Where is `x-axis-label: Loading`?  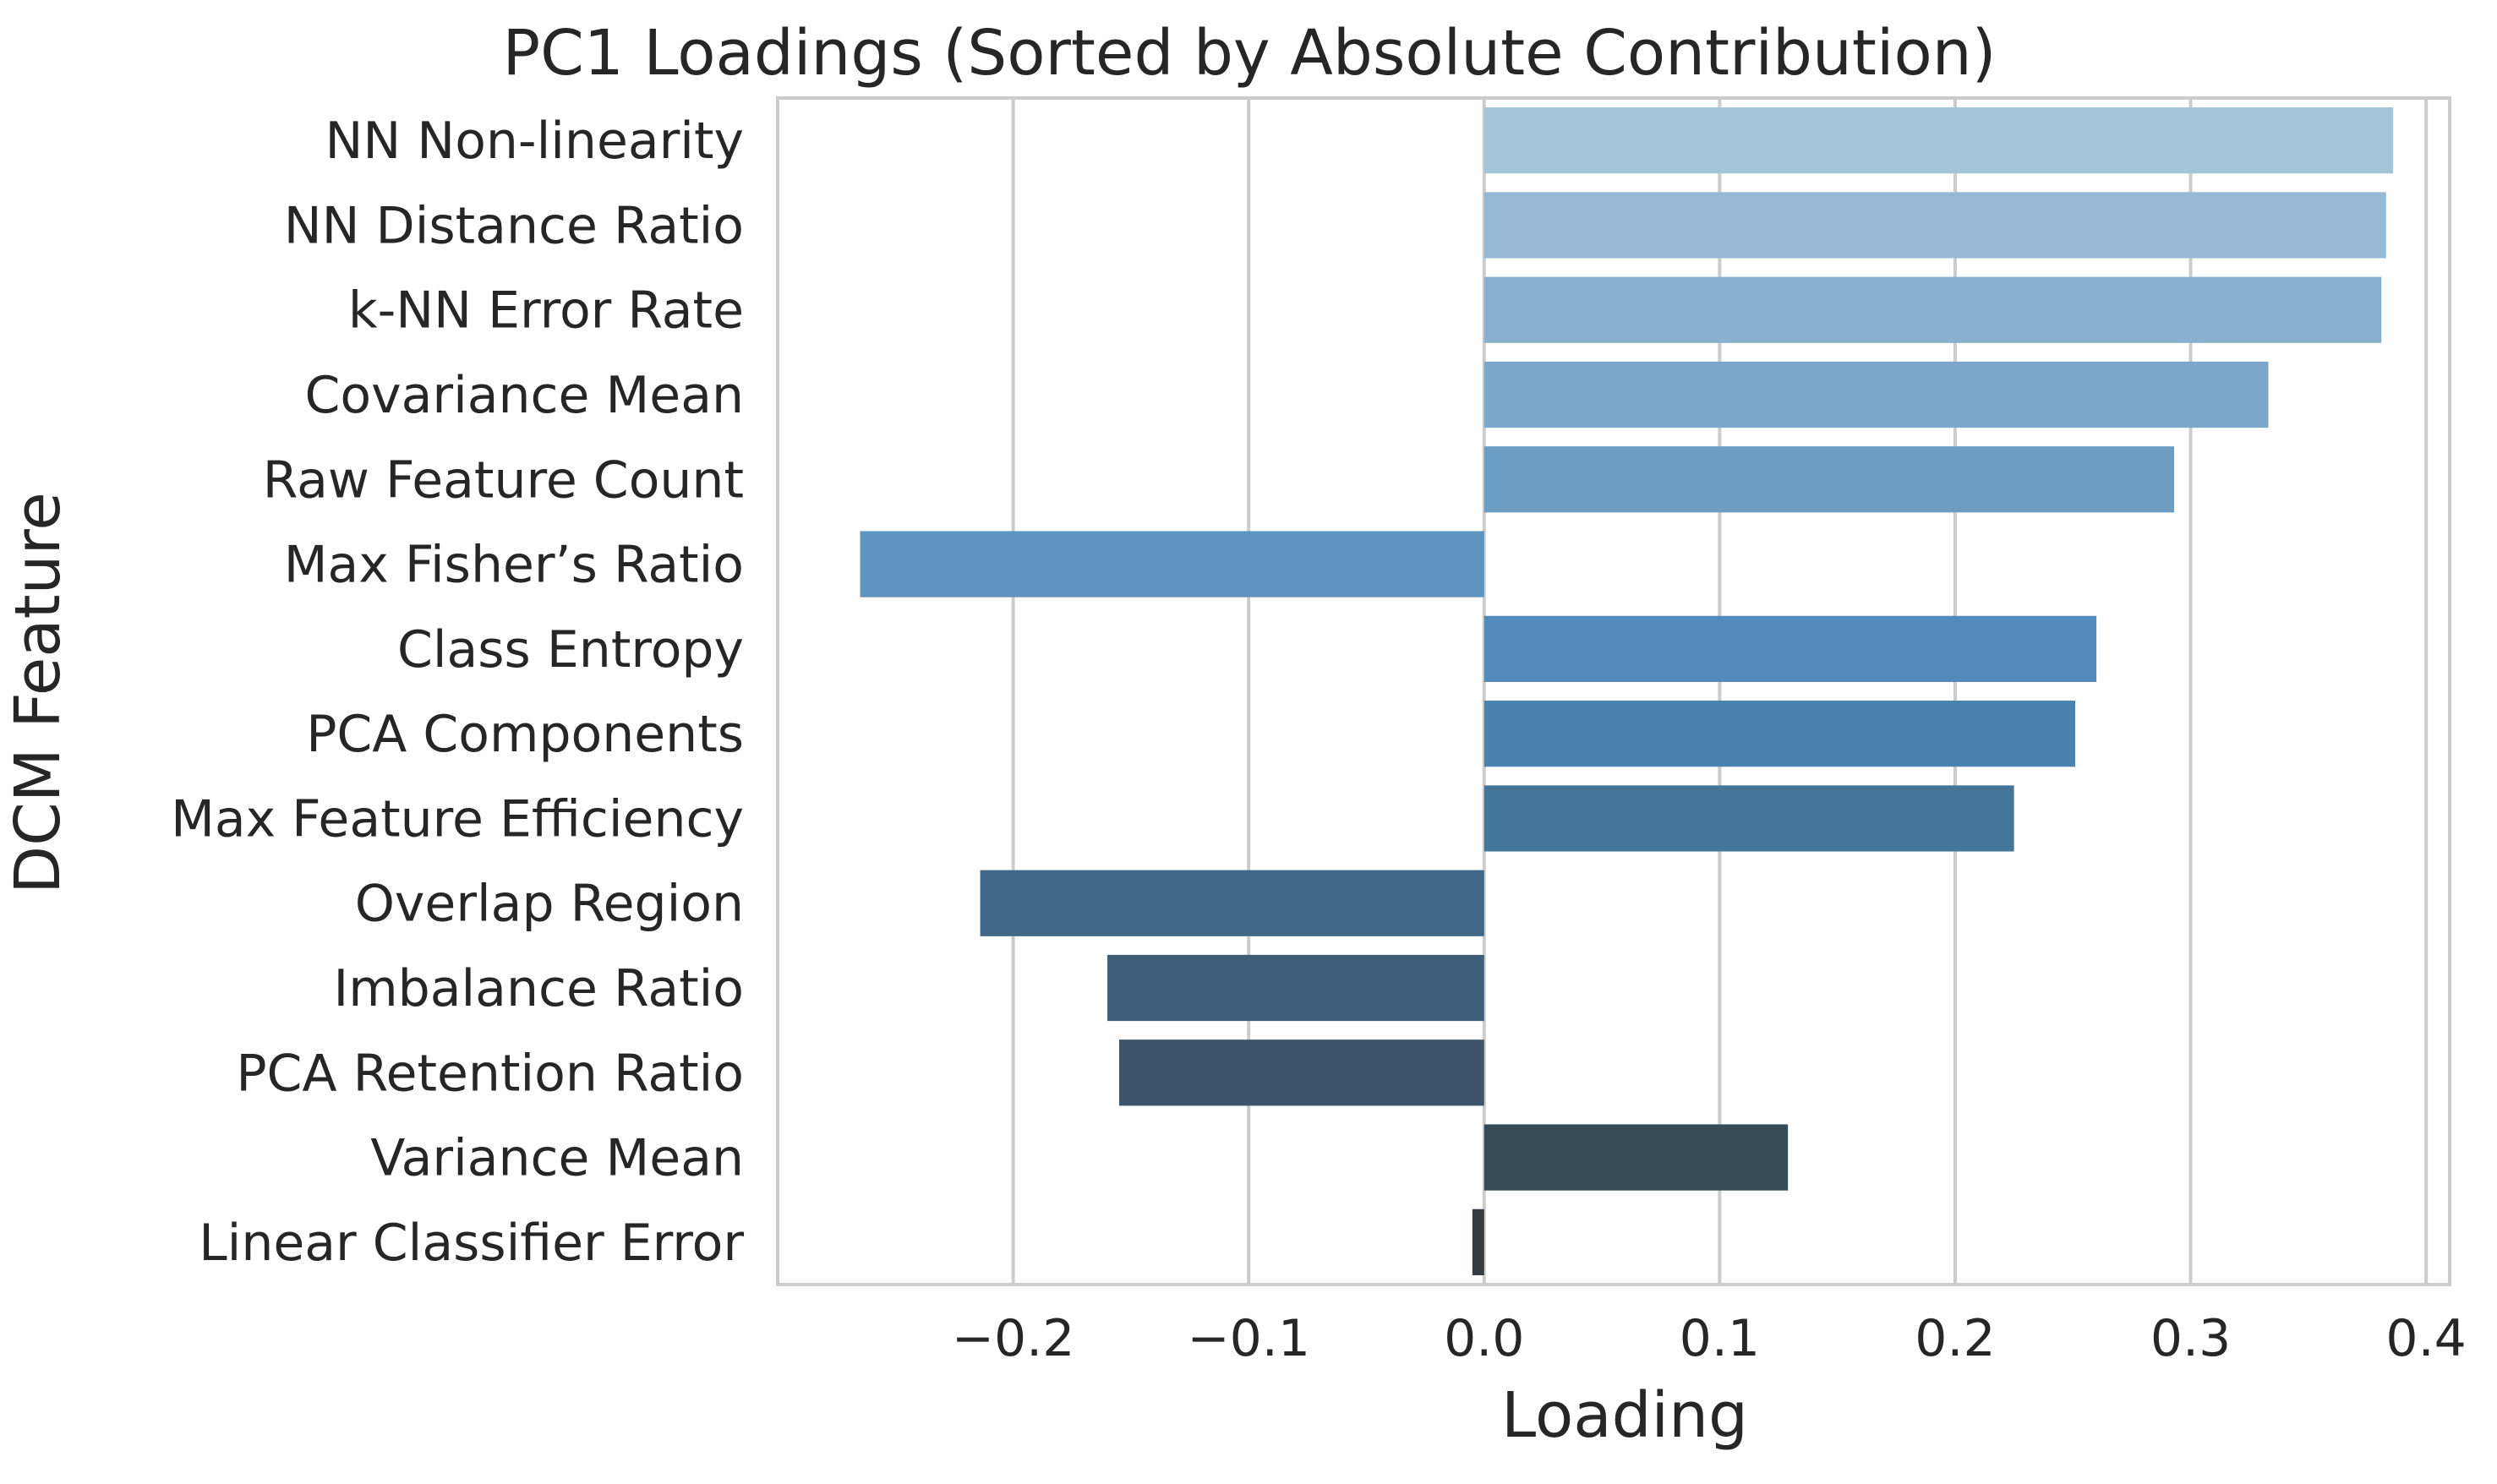
x-axis-label: Loading is located at coordinates (1624, 1416).